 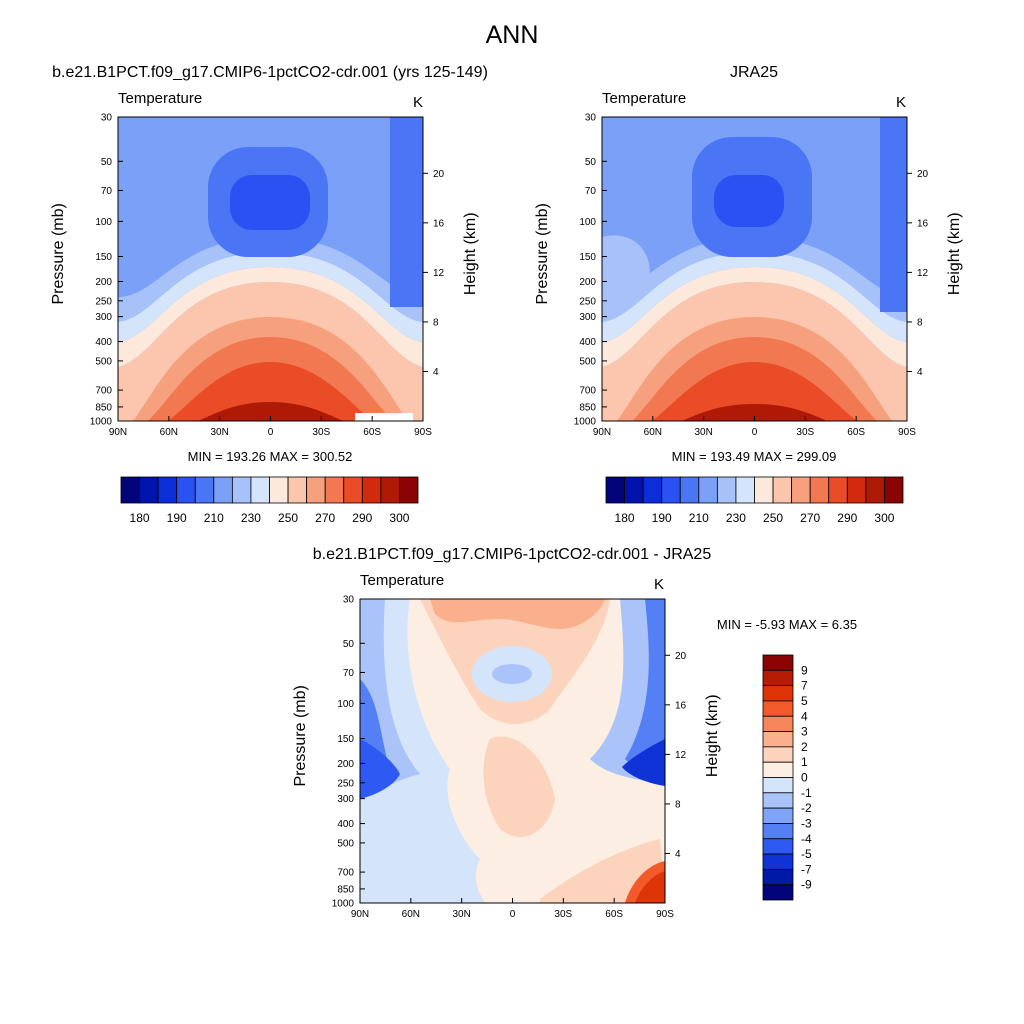 What do you see at coordinates (160, 98) in the screenshot?
I see `variable-label: Temperature` at bounding box center [160, 98].